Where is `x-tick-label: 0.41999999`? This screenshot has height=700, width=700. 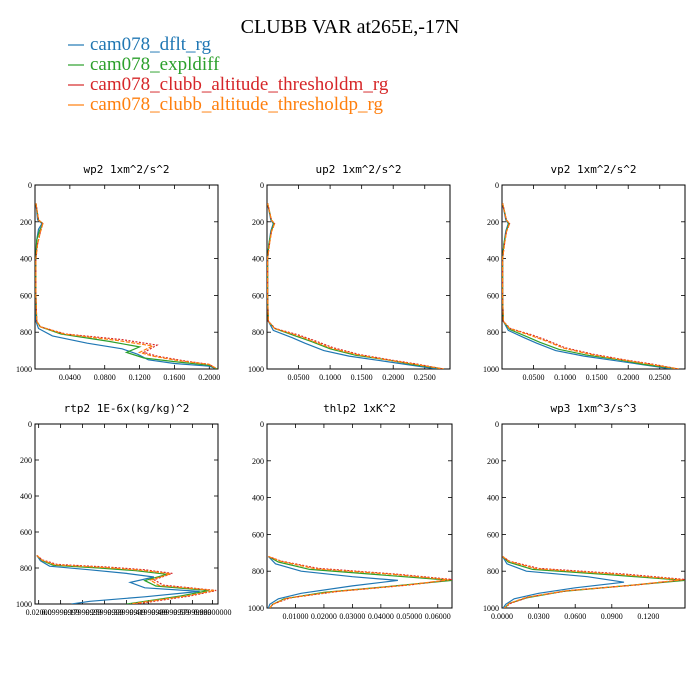 x-tick-label: 0.41999999 is located at coordinates (148, 612).